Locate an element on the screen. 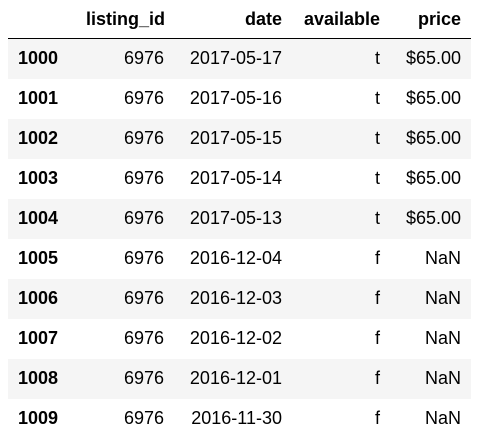 This screenshot has width=492, height=440. cell-date: 2017-05-17 is located at coordinates (235, 58).